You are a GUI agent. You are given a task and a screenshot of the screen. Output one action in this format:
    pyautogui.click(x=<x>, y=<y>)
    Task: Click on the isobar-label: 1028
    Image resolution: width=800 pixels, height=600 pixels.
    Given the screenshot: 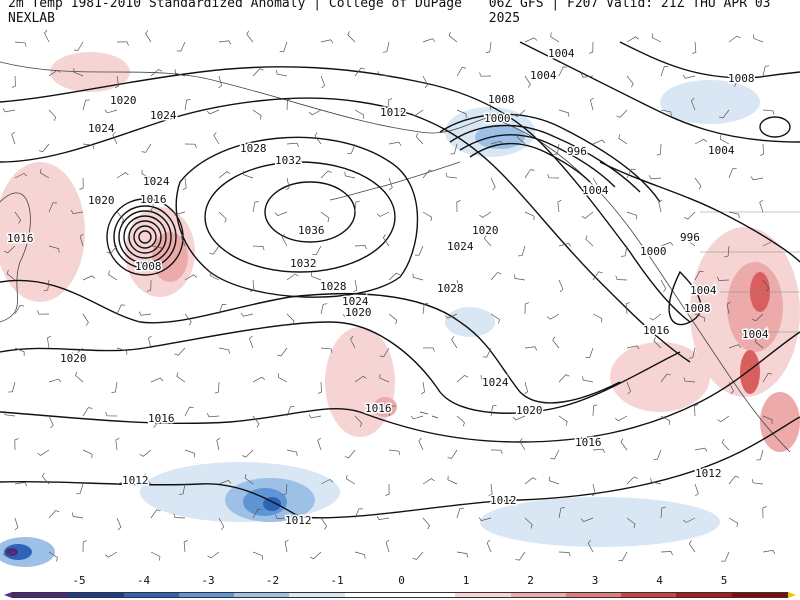 What is the action you would take?
    pyautogui.click(x=450, y=288)
    